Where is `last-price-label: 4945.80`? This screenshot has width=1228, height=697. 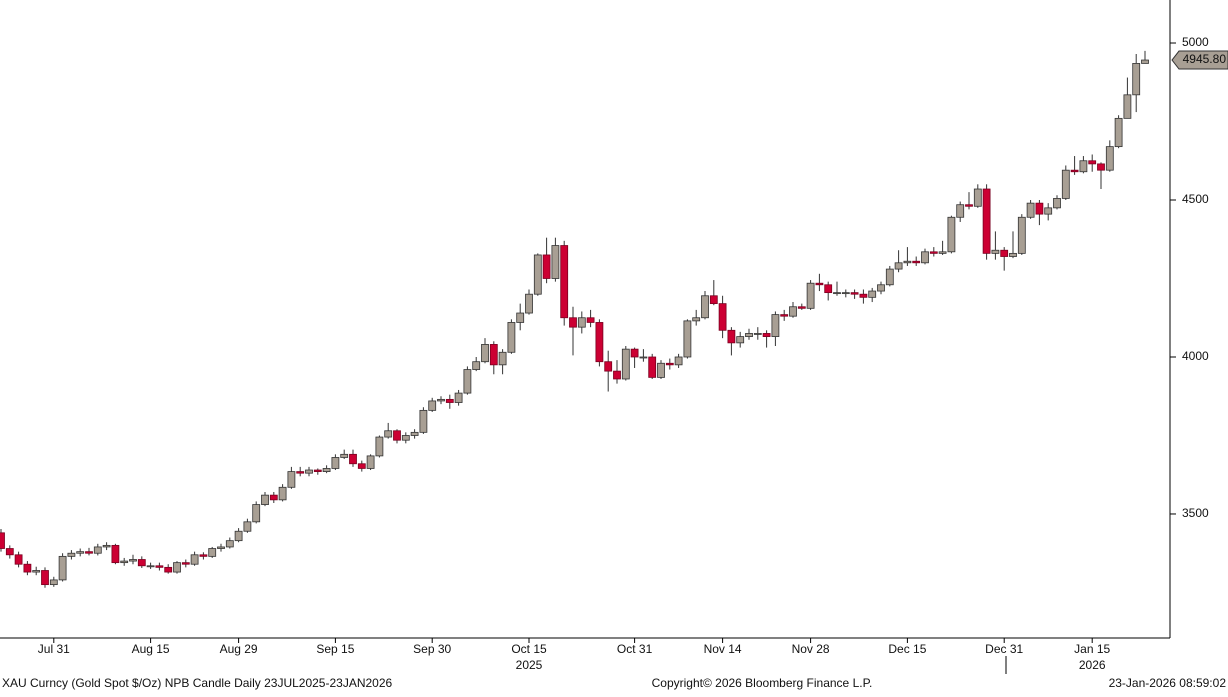
last-price-label: 4945.80 is located at coordinates (1205, 59).